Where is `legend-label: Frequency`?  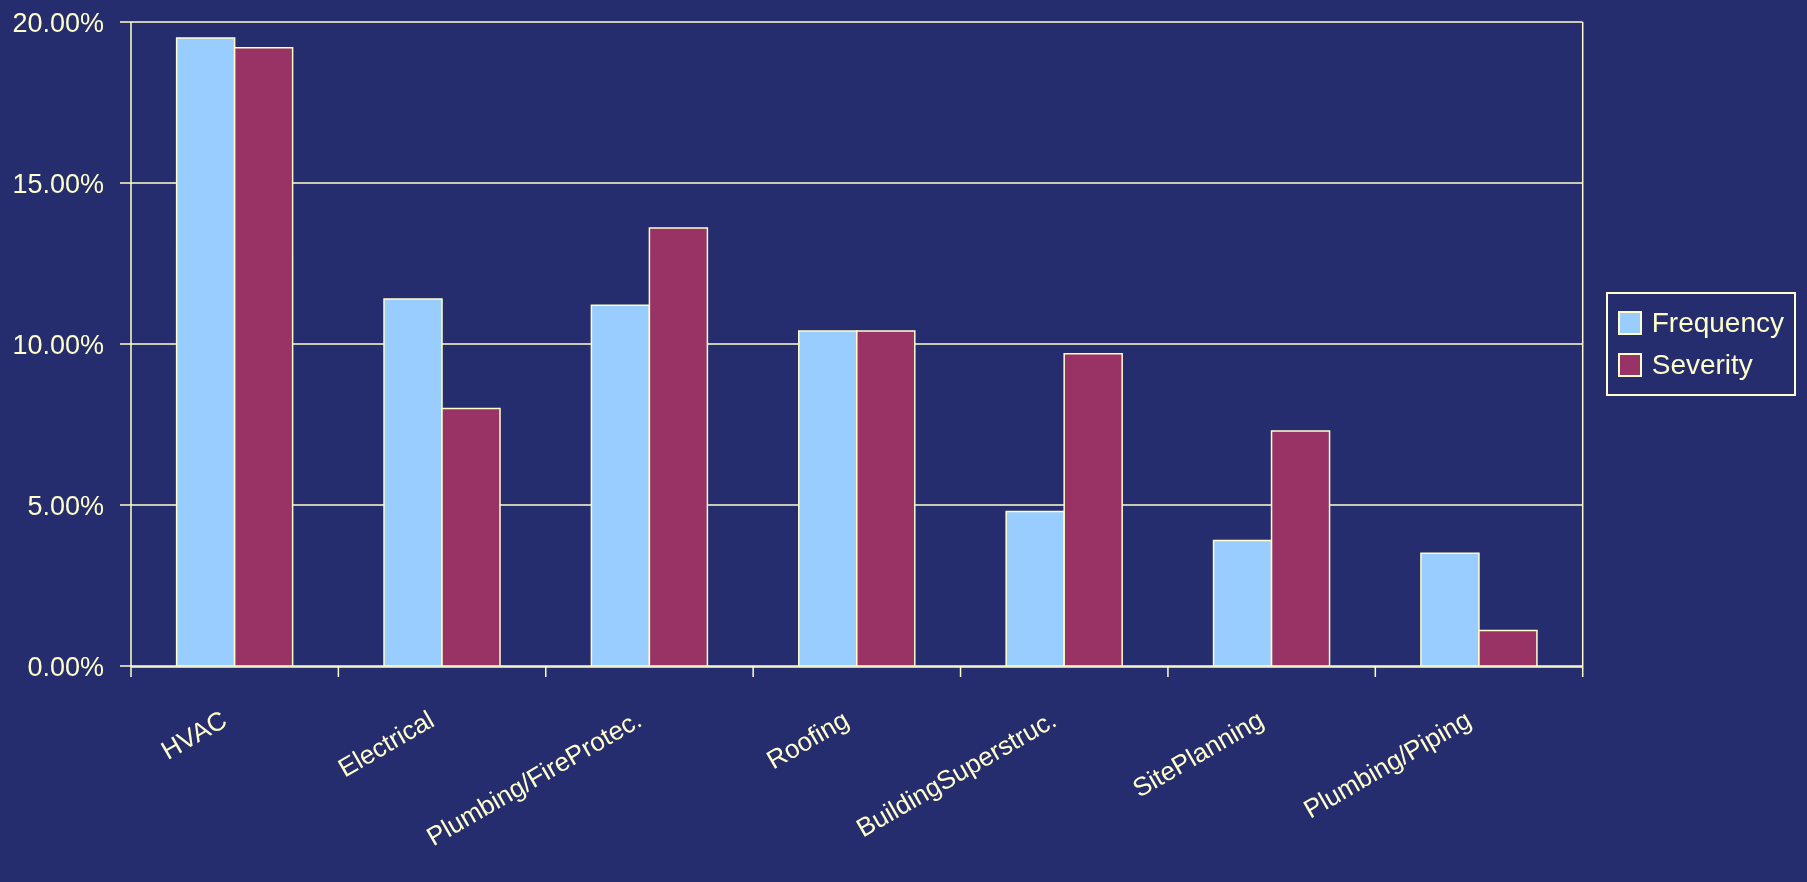 legend-label: Frequency is located at coordinates (1717, 323).